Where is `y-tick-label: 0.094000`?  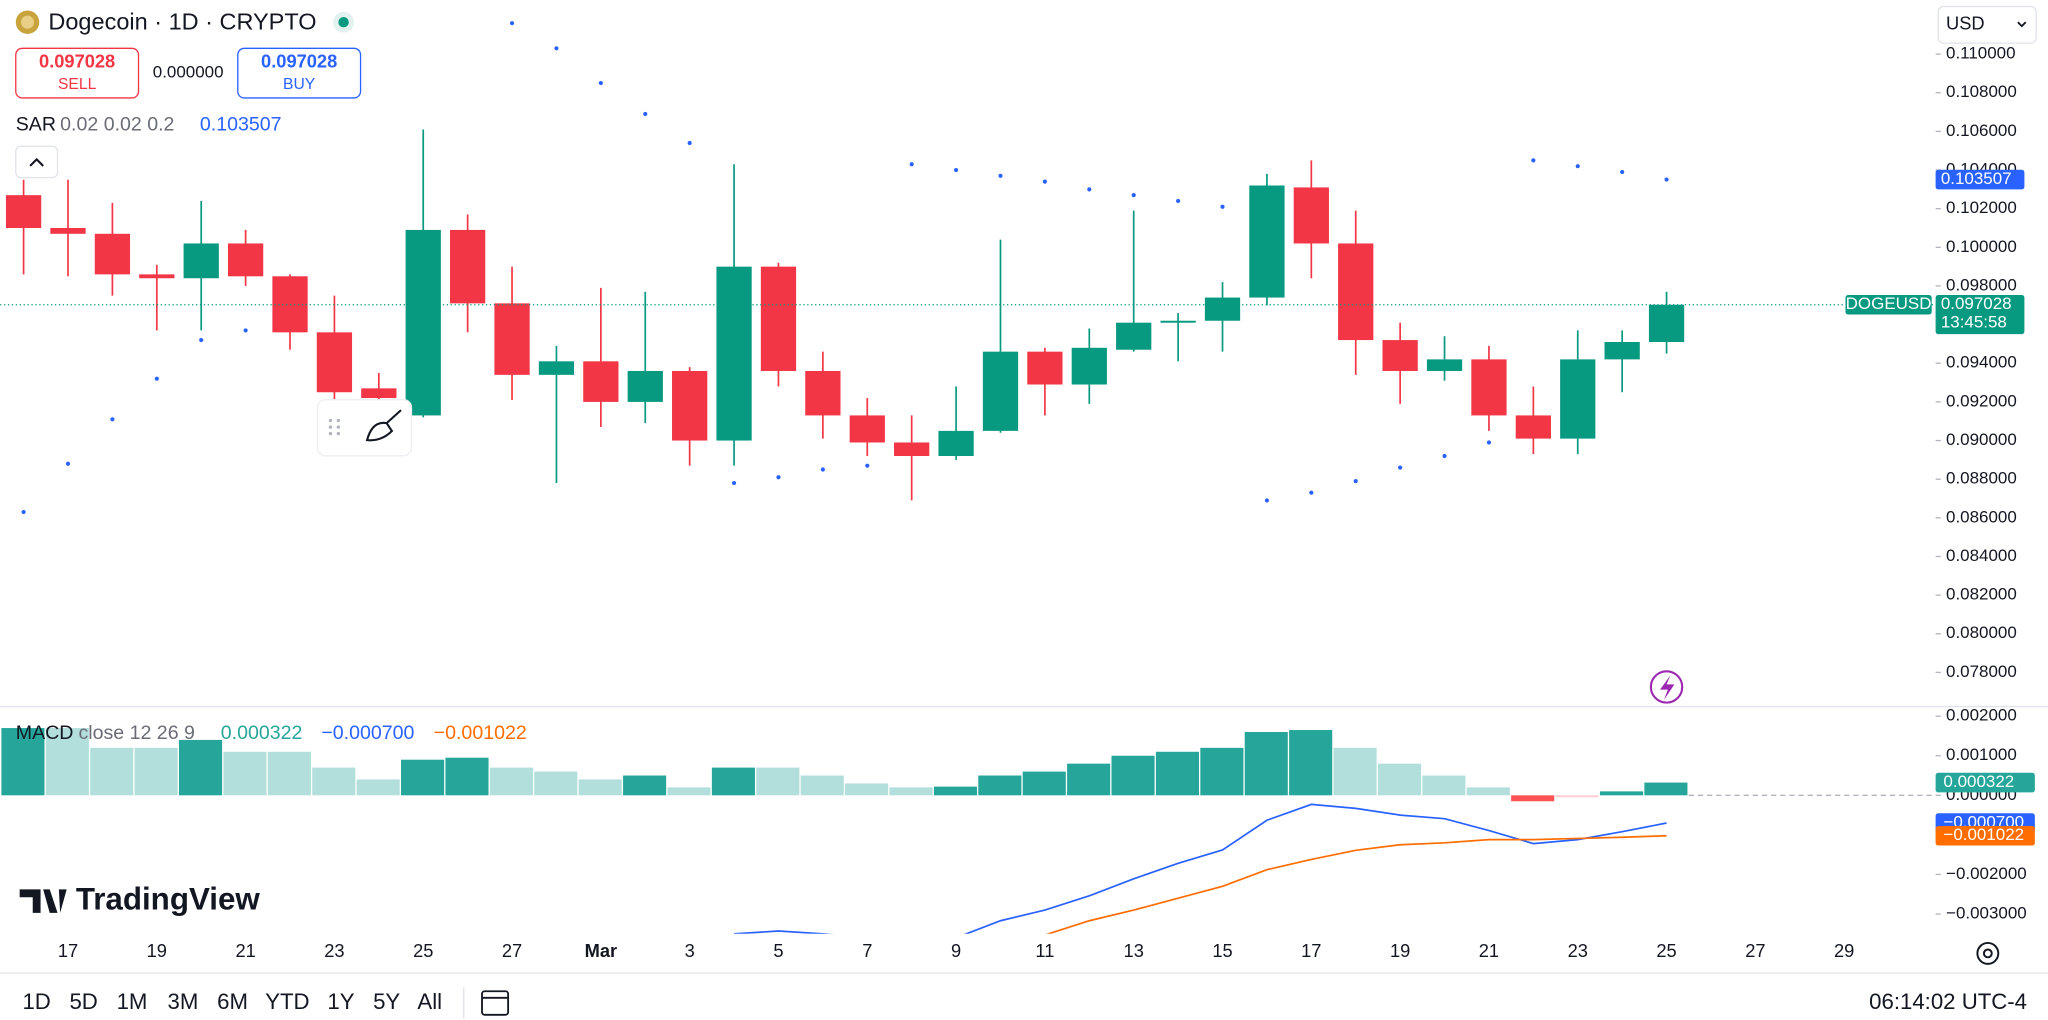
y-tick-label: 0.094000 is located at coordinates (1981, 362).